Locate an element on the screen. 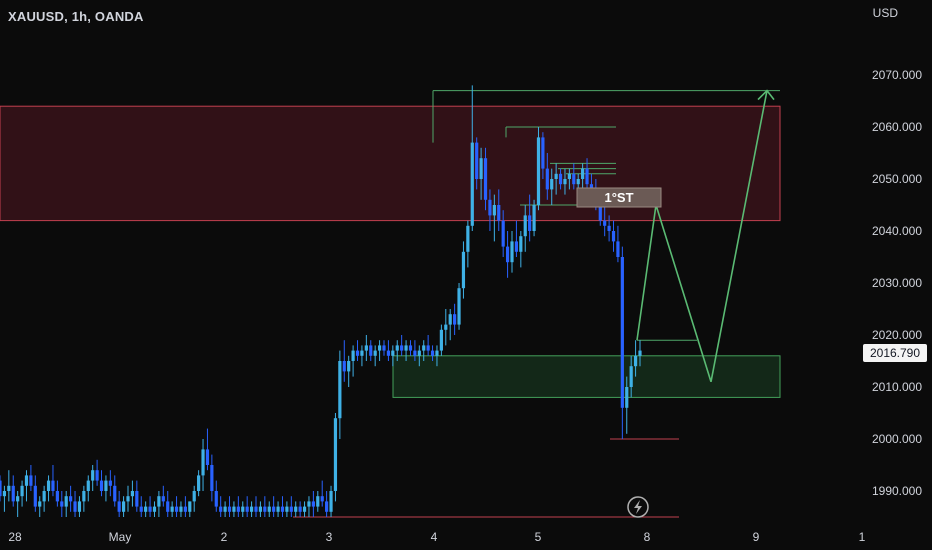 Image resolution: width=932 pixels, height=550 pixels. x-axis: 28 May 2 3 4 5 8 9 1 is located at coordinates (436, 537).